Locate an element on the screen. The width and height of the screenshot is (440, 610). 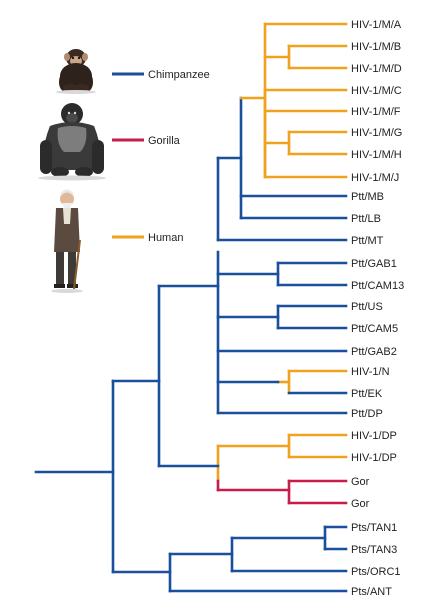
leaf-label: Ptt/MT is located at coordinates (367, 241).